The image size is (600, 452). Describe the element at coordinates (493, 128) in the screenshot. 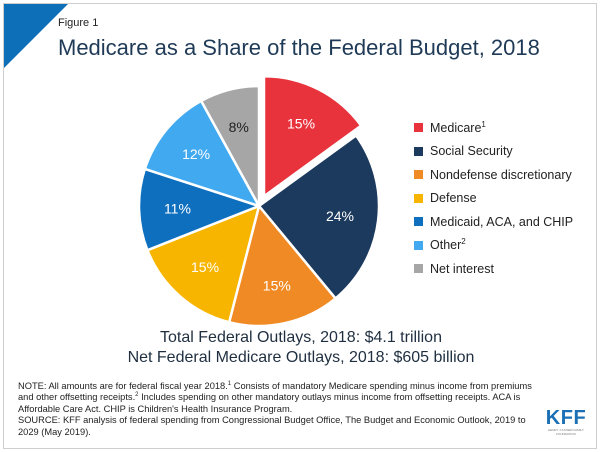

I see `legend-item-0: Medicare1` at that location.